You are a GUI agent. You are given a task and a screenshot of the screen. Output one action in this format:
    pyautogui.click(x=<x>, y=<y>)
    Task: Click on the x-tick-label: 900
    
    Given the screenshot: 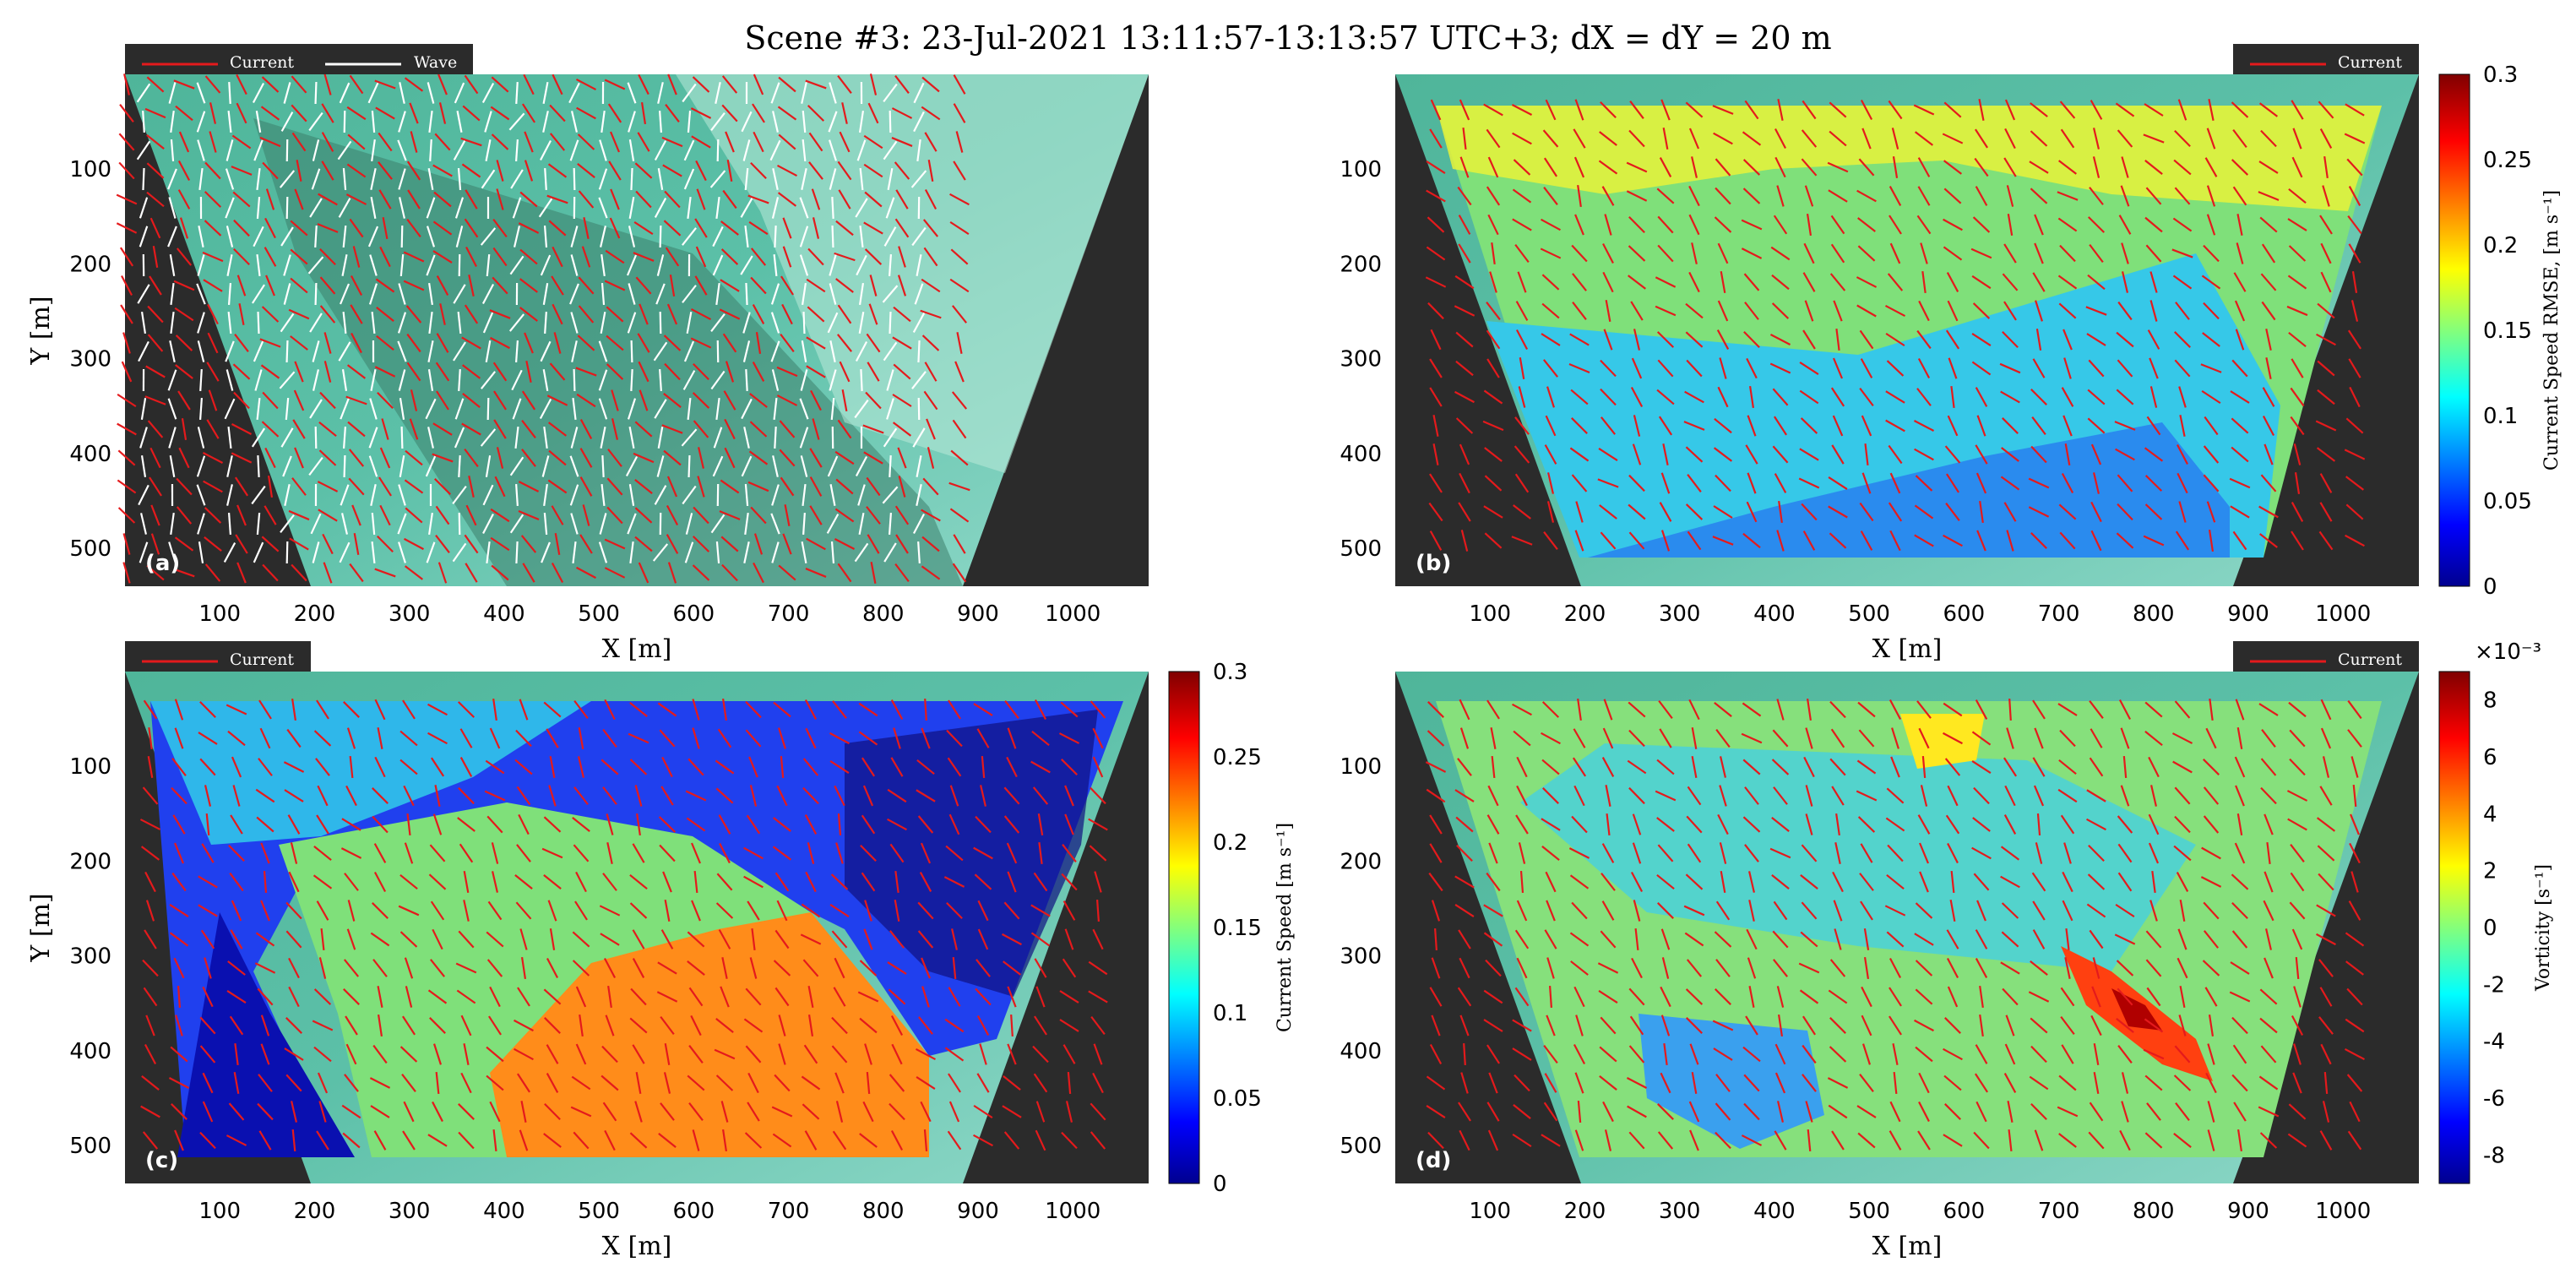 What is the action you would take?
    pyautogui.click(x=2248, y=614)
    